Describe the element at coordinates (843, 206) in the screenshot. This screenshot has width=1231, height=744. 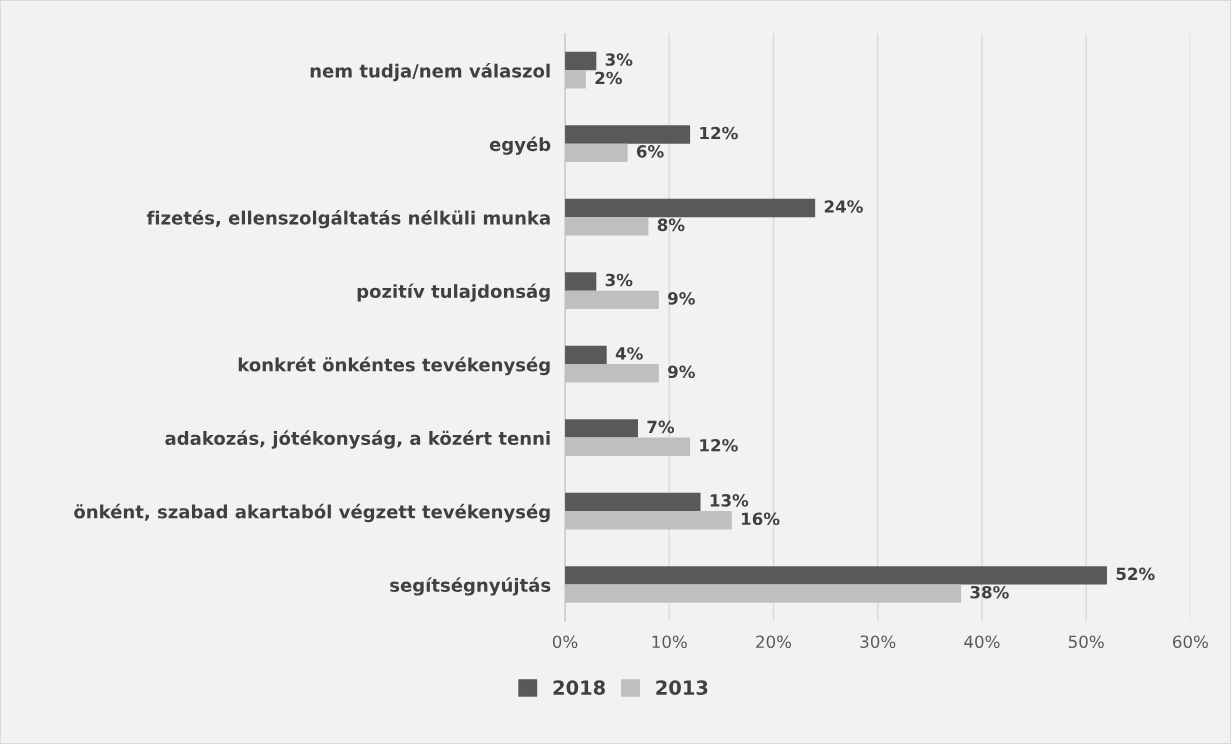
I see `data-label: 24%` at that location.